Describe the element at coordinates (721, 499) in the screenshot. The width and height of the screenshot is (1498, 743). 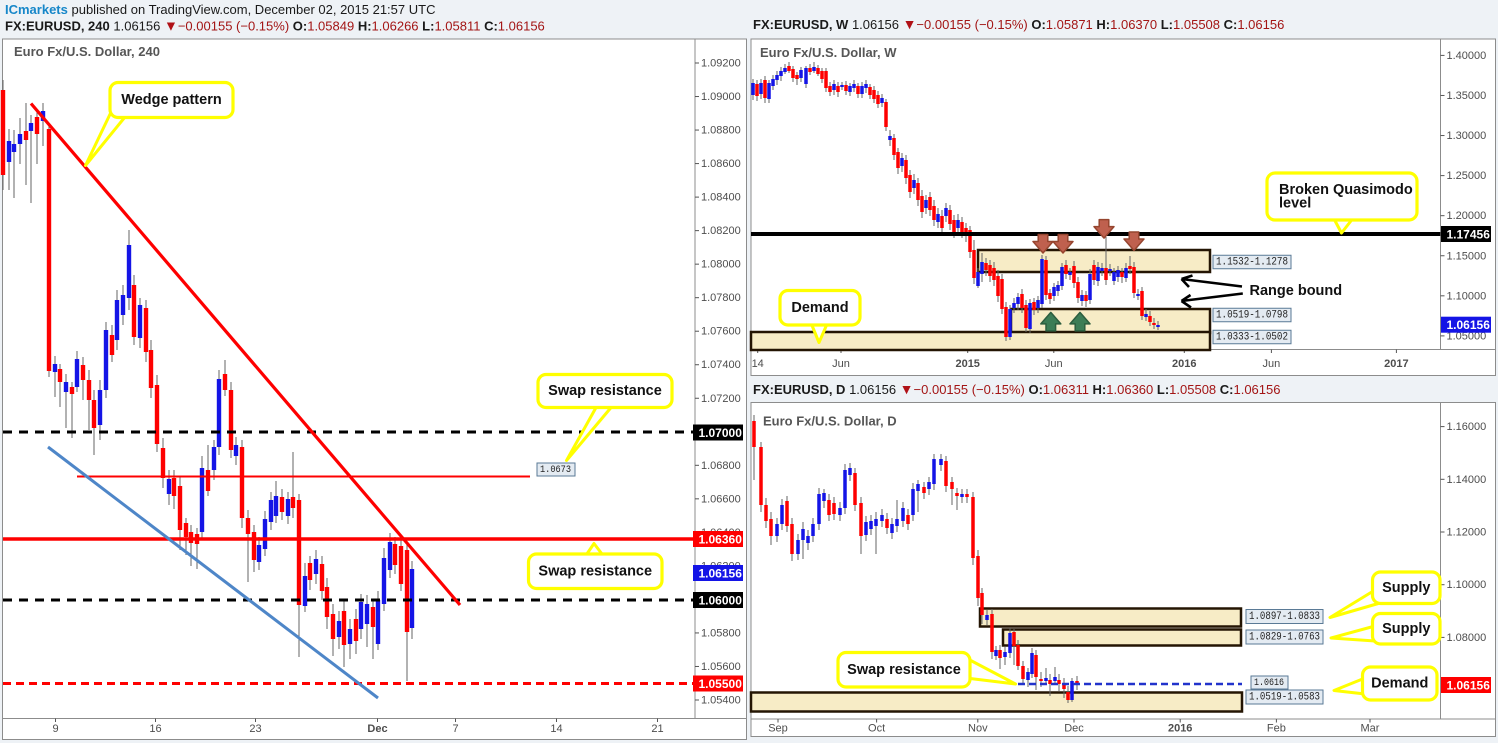
I see `svg-text: 1.06600` at that location.